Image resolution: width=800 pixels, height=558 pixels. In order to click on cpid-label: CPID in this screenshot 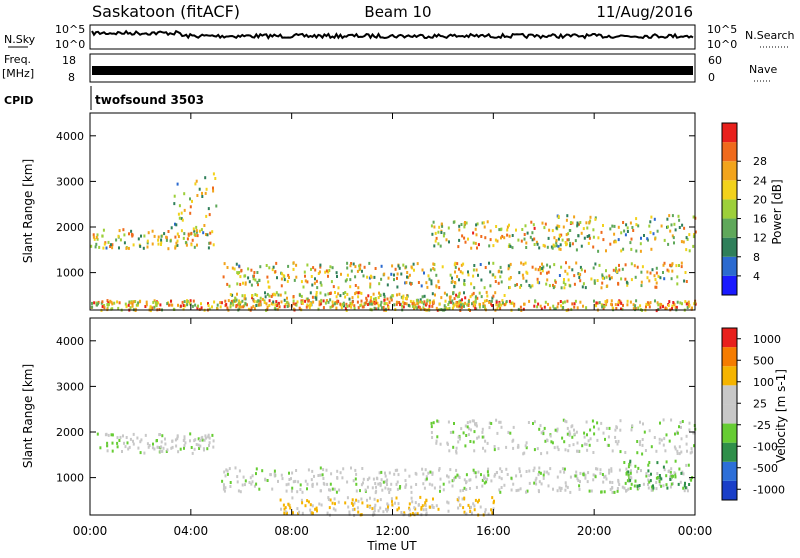, I will do `click(18, 100)`.